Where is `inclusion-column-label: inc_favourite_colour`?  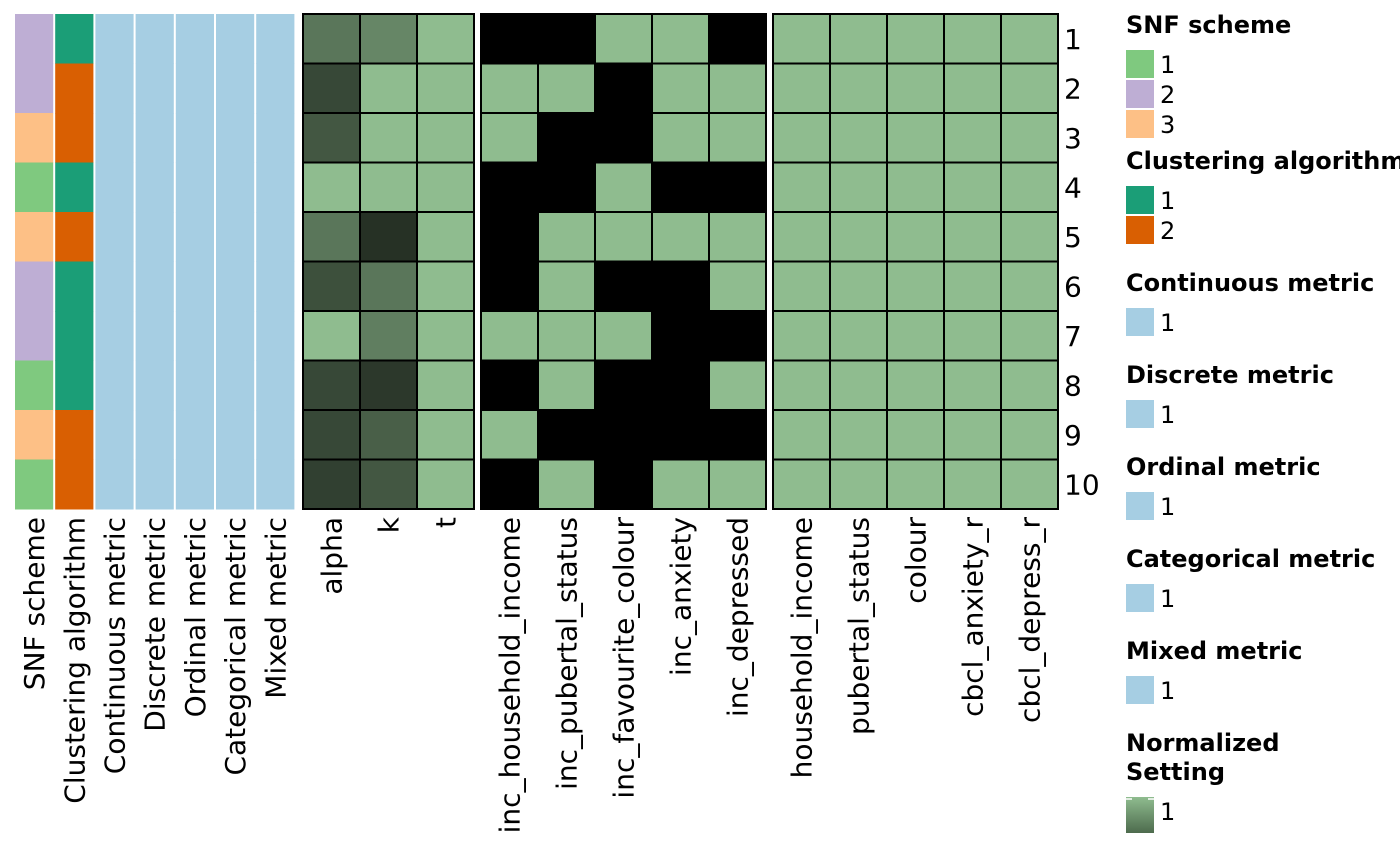
inclusion-column-label: inc_favourite_colour is located at coordinates (624, 658).